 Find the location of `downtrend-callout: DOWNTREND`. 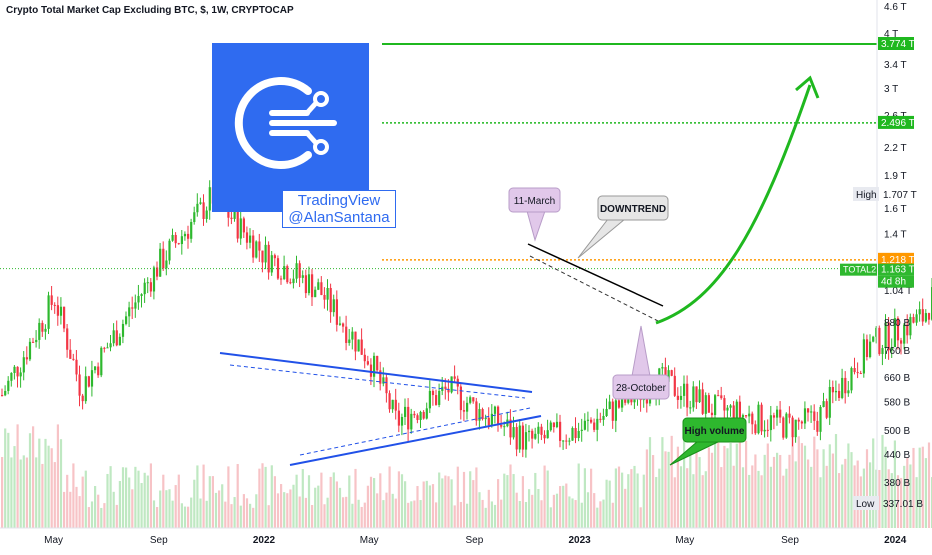

downtrend-callout: DOWNTREND is located at coordinates (623, 227).